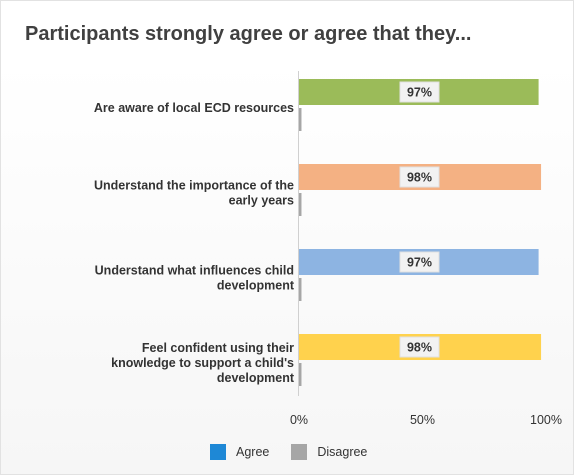 This screenshot has height=475, width=574. I want to click on category-label-2-1: development, so click(256, 286).